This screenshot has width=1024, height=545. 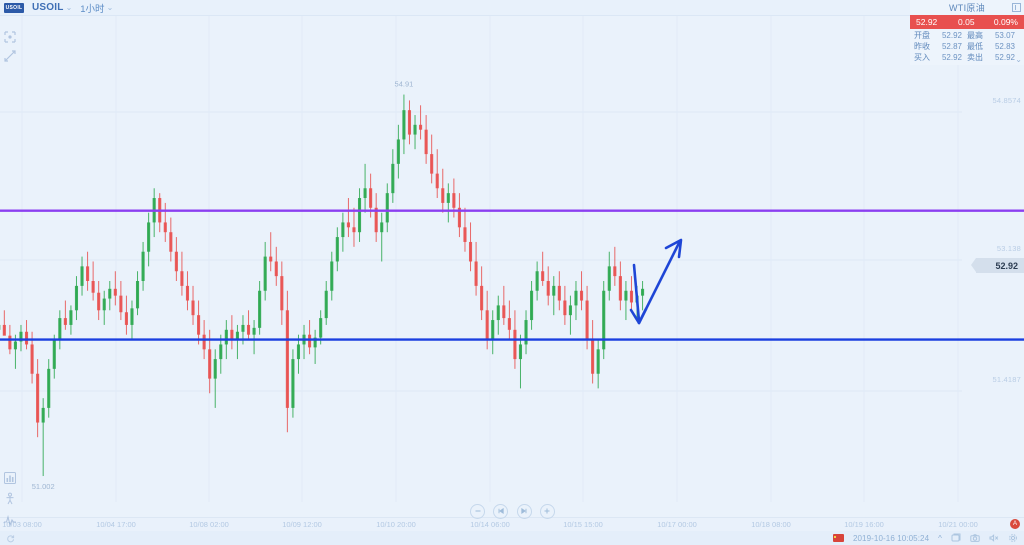 What do you see at coordinates (92, 9) in the screenshot?
I see `timeframe-label: 1小时` at bounding box center [92, 9].